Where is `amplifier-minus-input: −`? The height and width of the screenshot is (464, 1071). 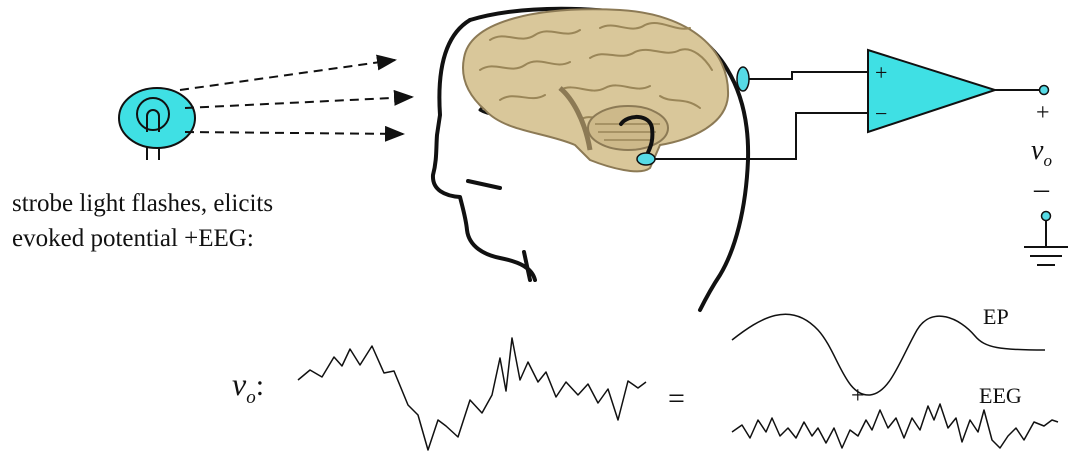
amplifier-minus-input: − is located at coordinates (881, 113).